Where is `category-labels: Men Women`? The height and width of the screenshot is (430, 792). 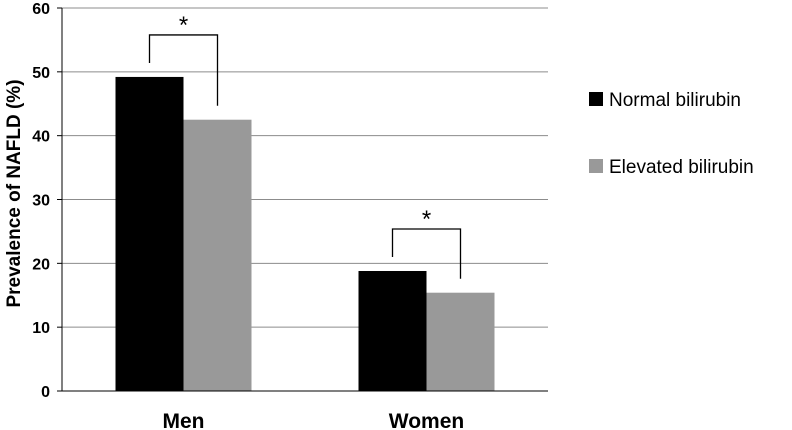 category-labels: Men Women is located at coordinates (314, 420).